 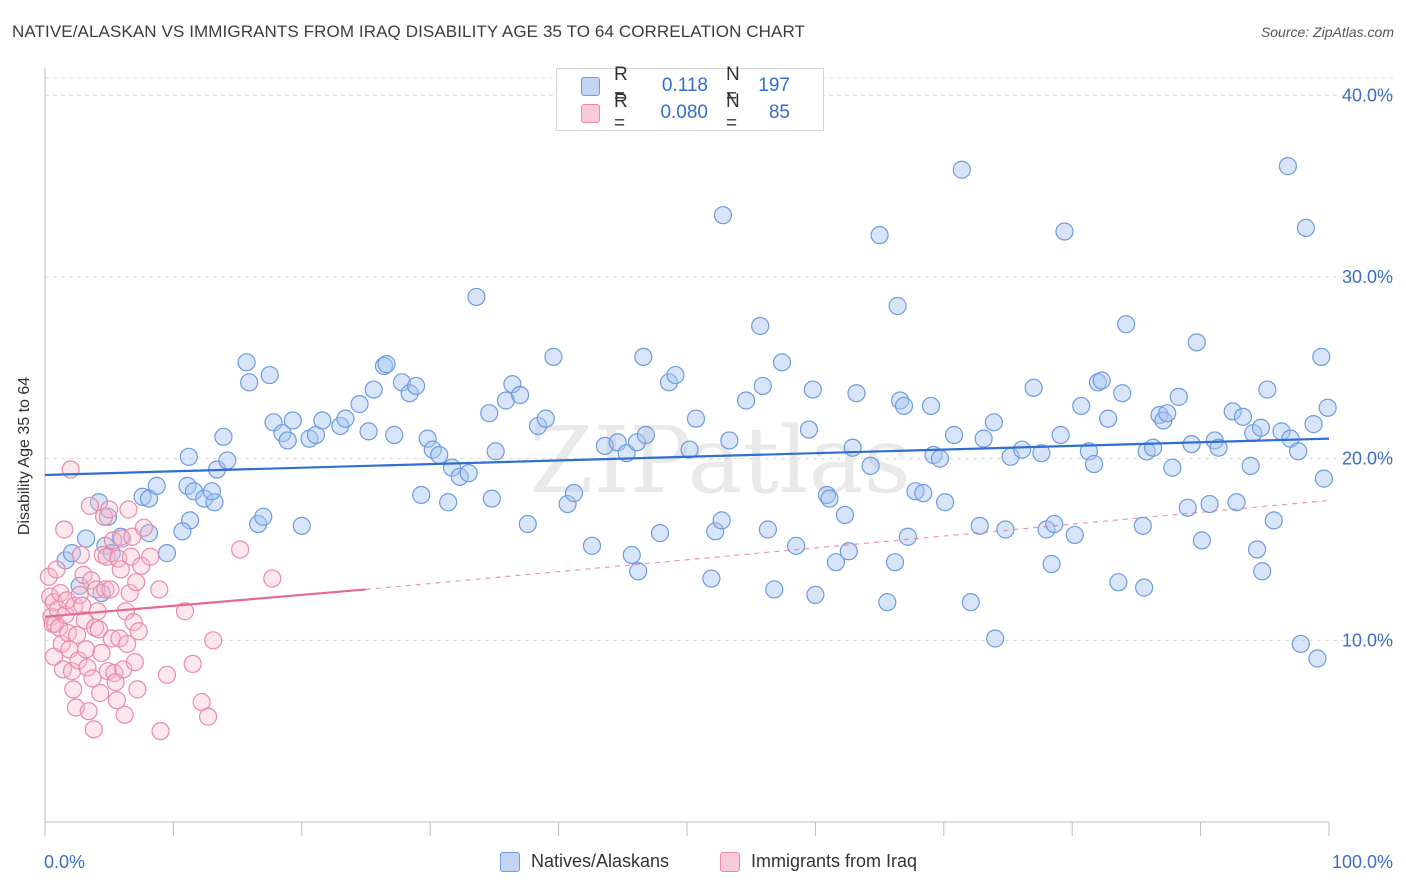 I want to click on legend-swatch-pink, so click(x=590, y=113).